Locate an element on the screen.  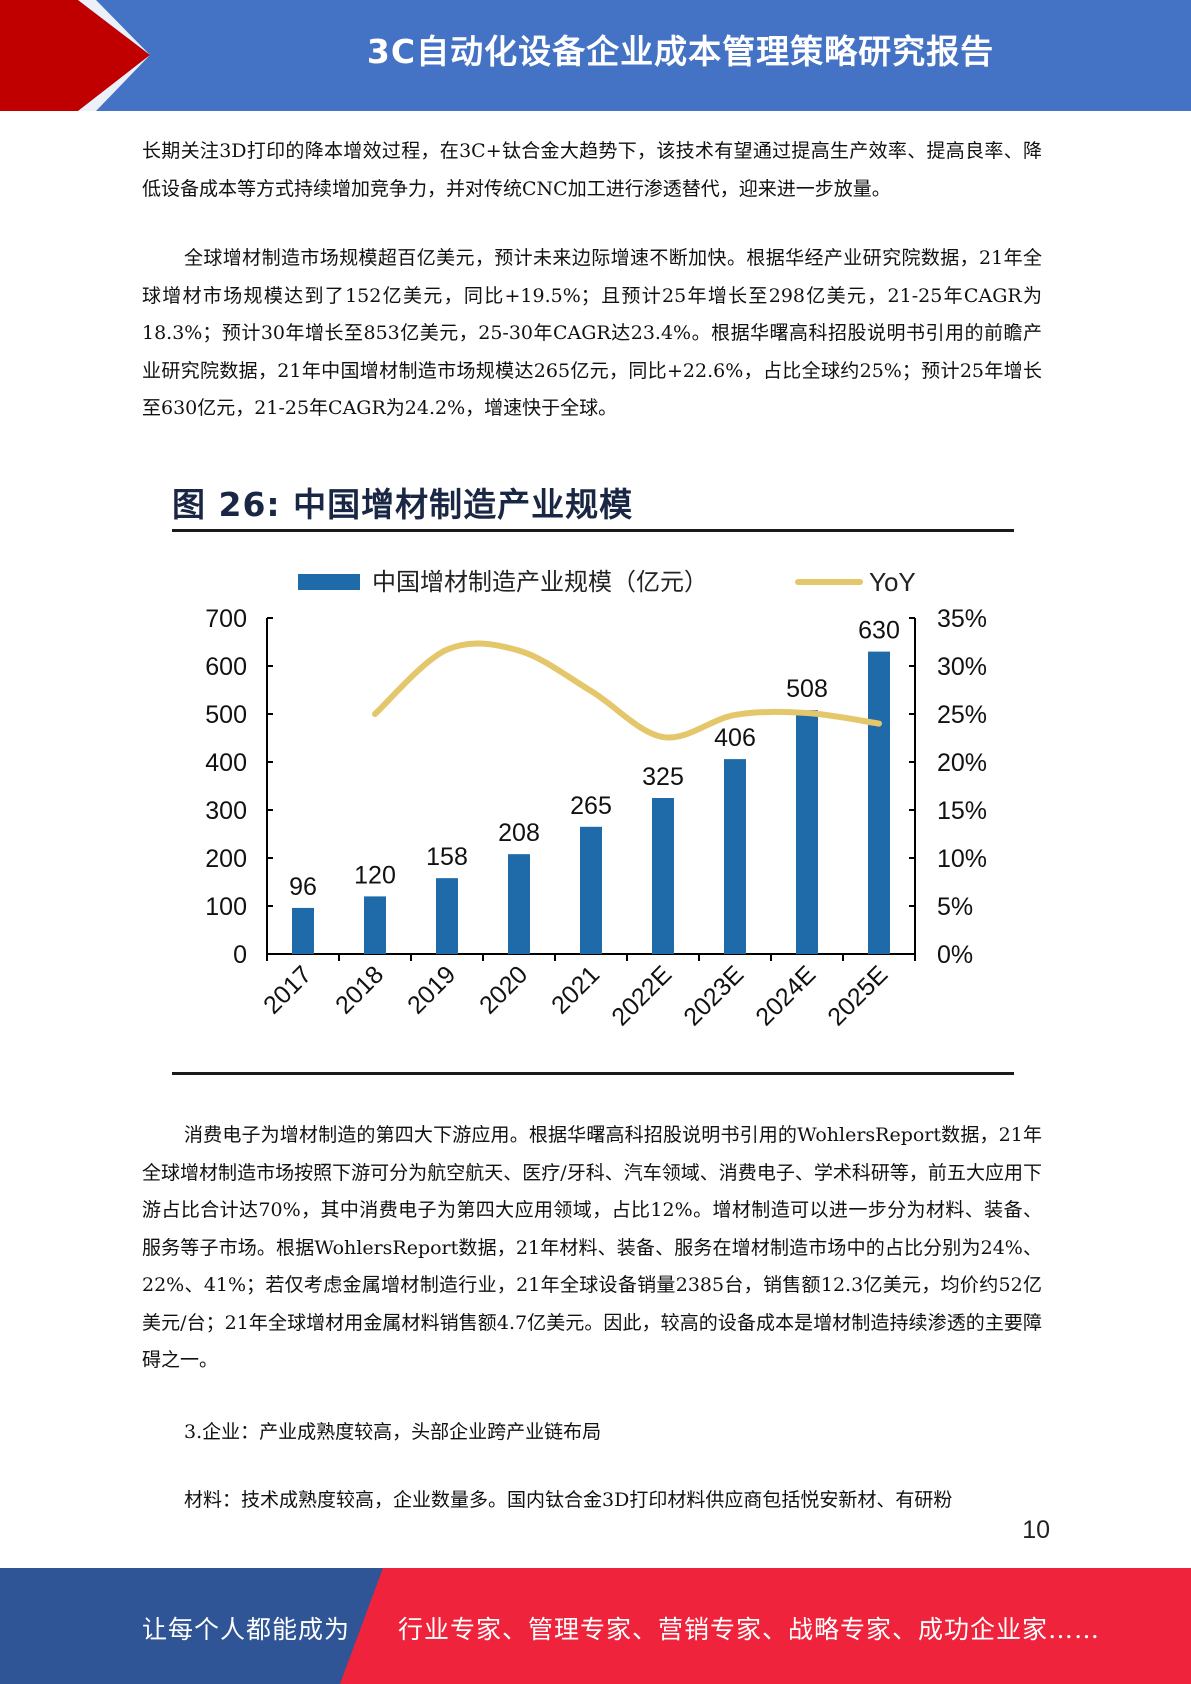
page-number: 10 is located at coordinates (1036, 1530).